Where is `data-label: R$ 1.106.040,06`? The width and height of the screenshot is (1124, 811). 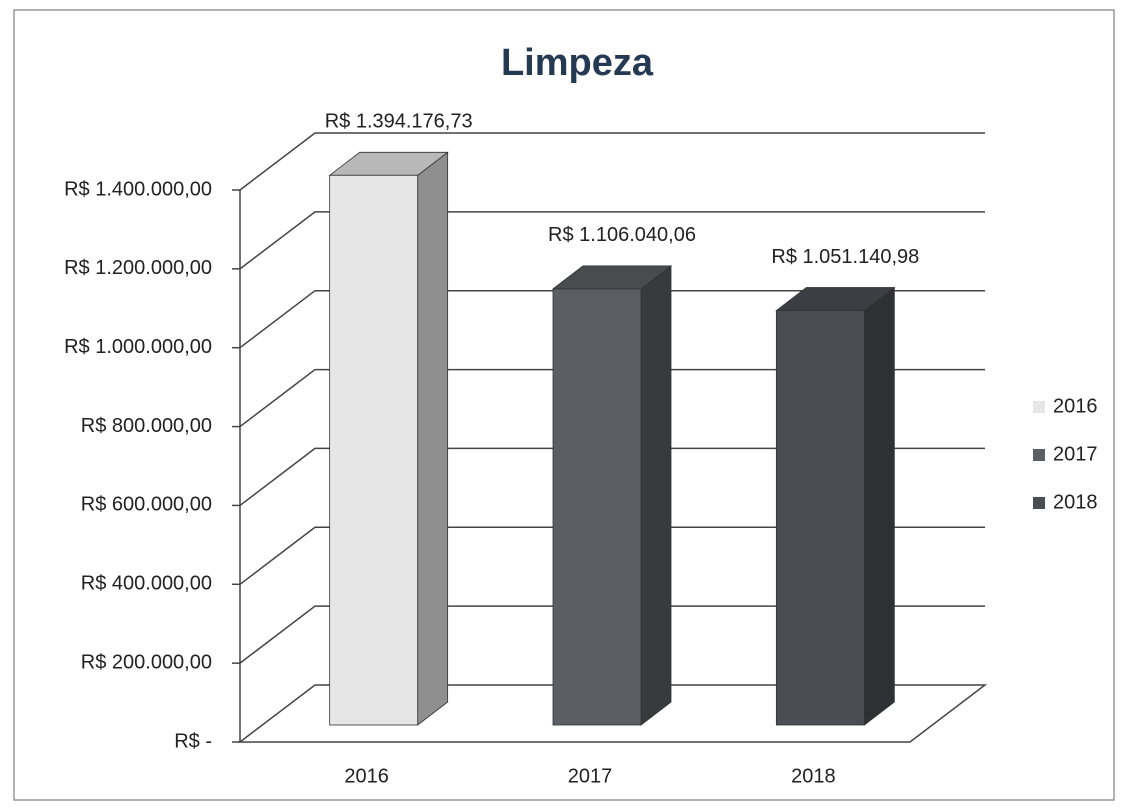 data-label: R$ 1.106.040,06 is located at coordinates (622, 235).